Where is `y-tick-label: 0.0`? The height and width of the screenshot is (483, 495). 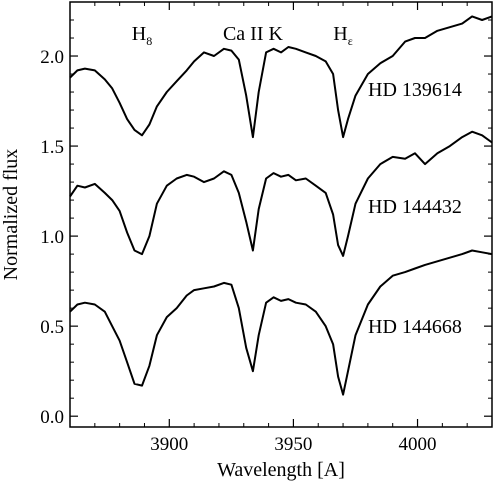
y-tick-label: 0.0 is located at coordinates (52, 417).